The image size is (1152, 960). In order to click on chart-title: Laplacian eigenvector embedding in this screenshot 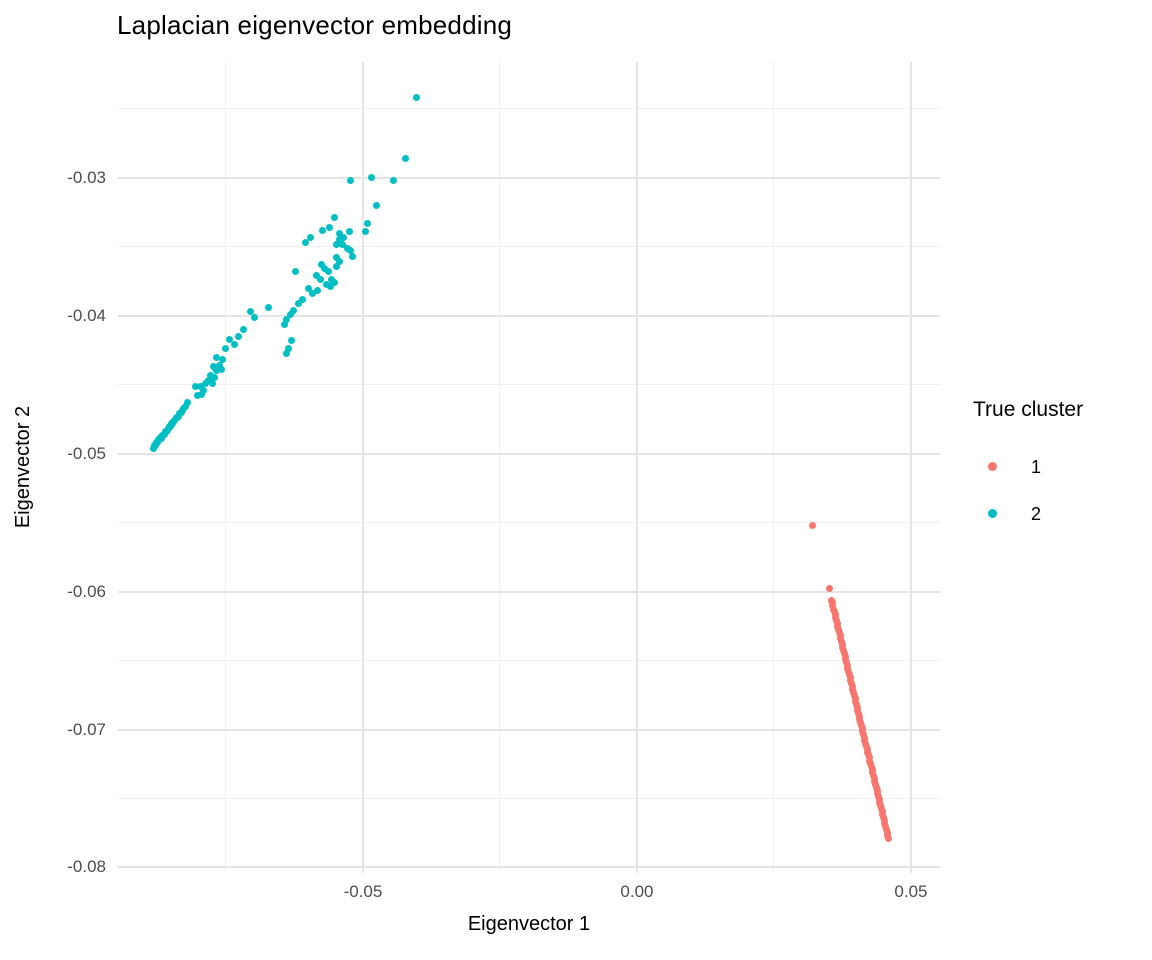, I will do `click(315, 25)`.